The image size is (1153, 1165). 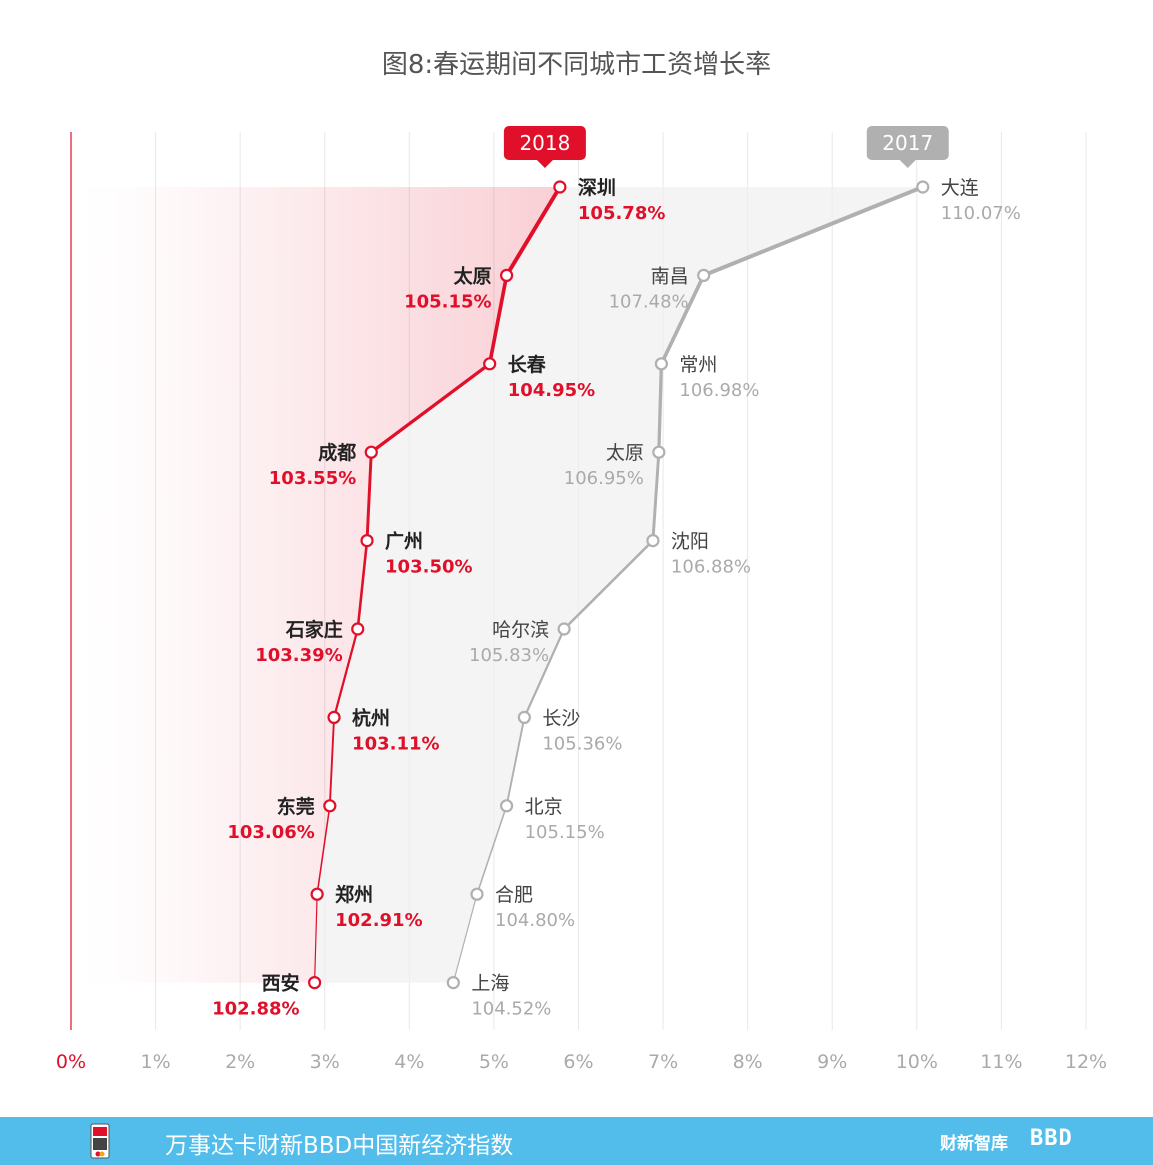 I want to click on caixin-logo: 财新智库, so click(x=974, y=1144).